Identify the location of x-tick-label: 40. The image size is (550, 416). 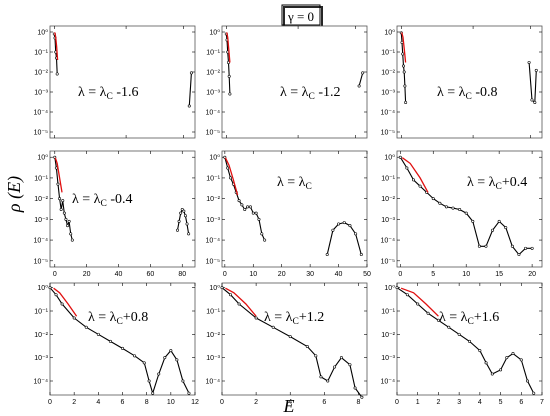
(339, 274).